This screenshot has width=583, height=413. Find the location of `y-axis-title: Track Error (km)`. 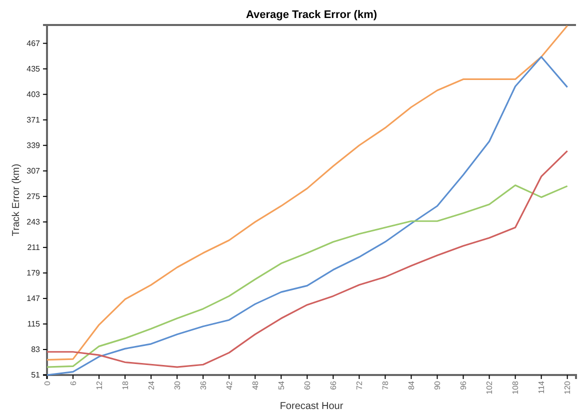

y-axis-title: Track Error (km) is located at coordinates (16, 200).